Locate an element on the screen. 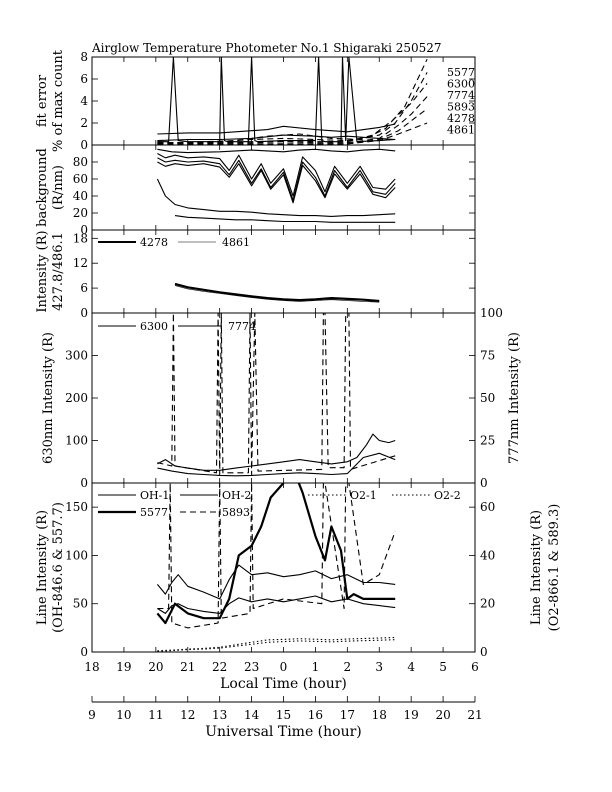 This screenshot has width=612, height=792. ut-tick-label: 17 is located at coordinates (347, 715).